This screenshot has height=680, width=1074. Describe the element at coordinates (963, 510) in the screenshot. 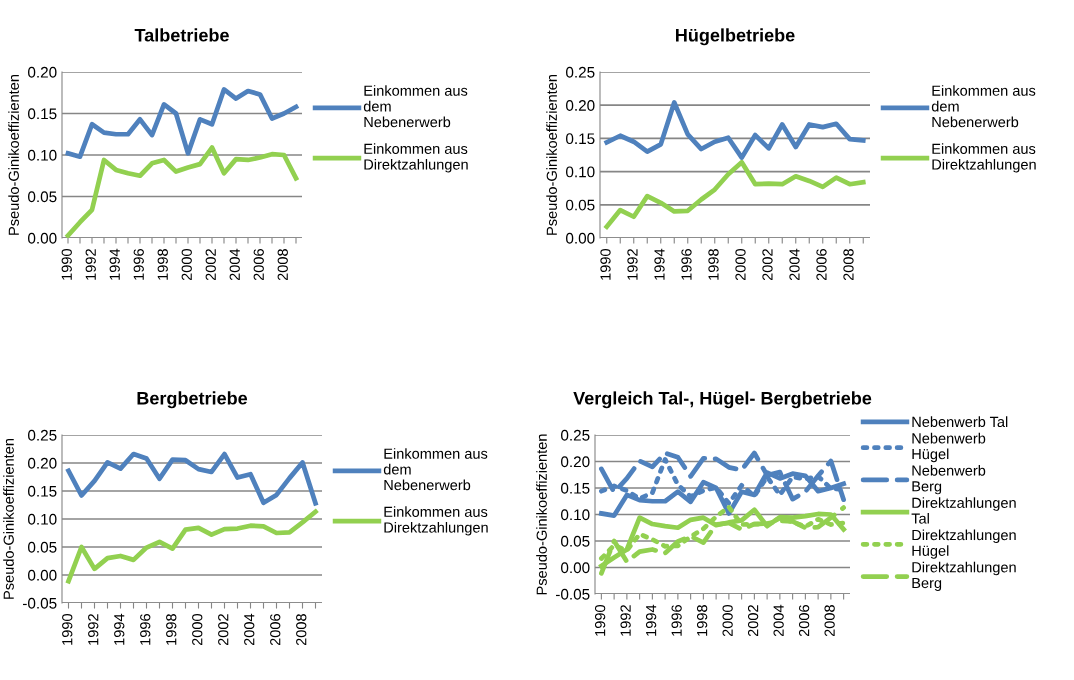

I see `legend-label: Direktzahlungen Tal` at that location.